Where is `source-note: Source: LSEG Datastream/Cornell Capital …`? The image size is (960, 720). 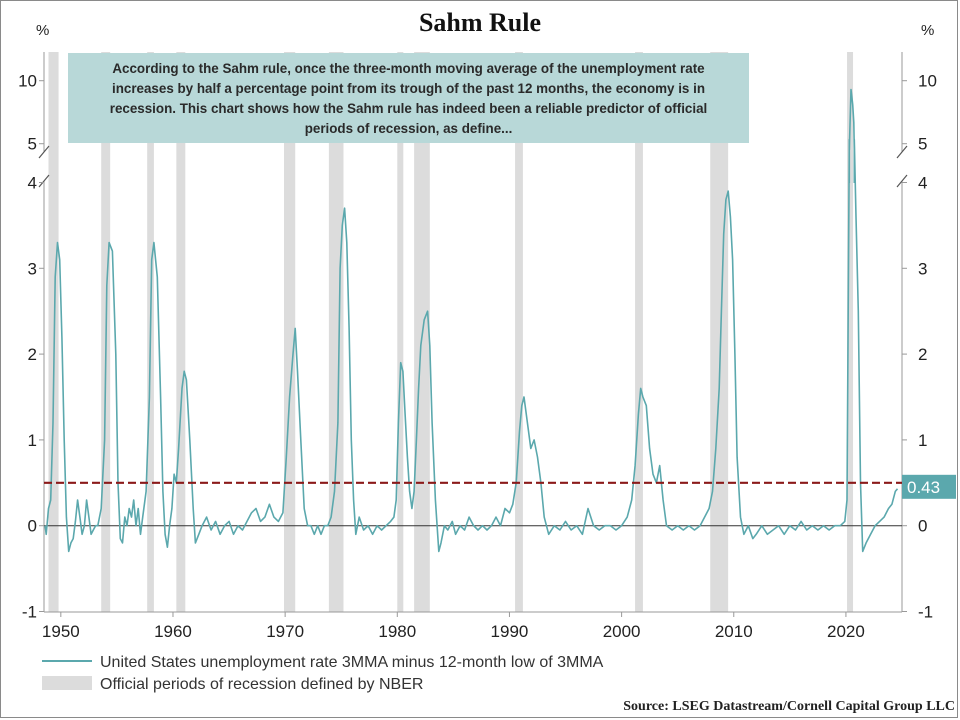 source-note: Source: LSEG Datastream/Cornell Capital … is located at coordinates (789, 706).